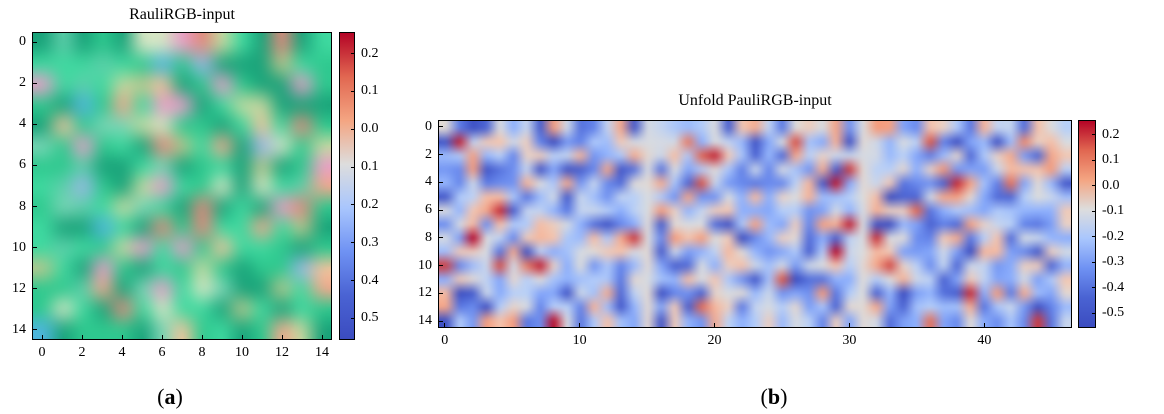 The width and height of the screenshot is (1164, 414). I want to click on panel-a-colorbar-tick-label: 0.4, so click(370, 280).